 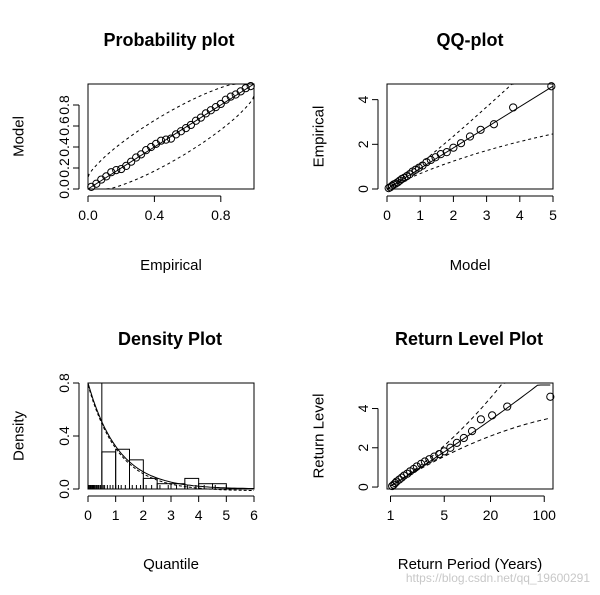 What do you see at coordinates (470, 265) in the screenshot?
I see `x-axis-label: Model` at bounding box center [470, 265].